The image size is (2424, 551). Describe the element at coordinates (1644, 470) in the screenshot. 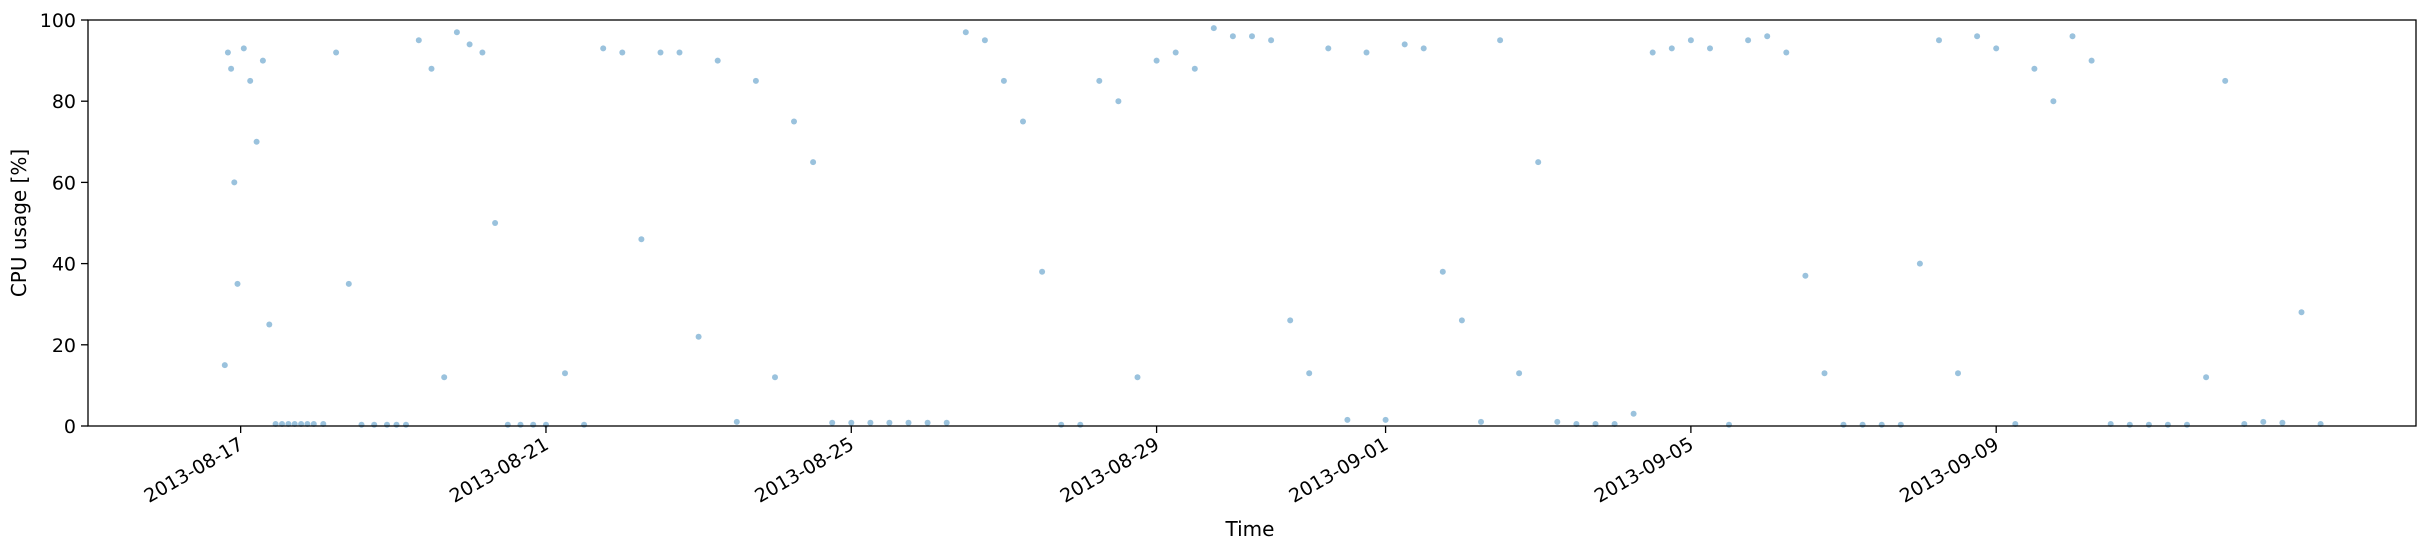

I see `x-tick-label: 2013-09-05` at that location.